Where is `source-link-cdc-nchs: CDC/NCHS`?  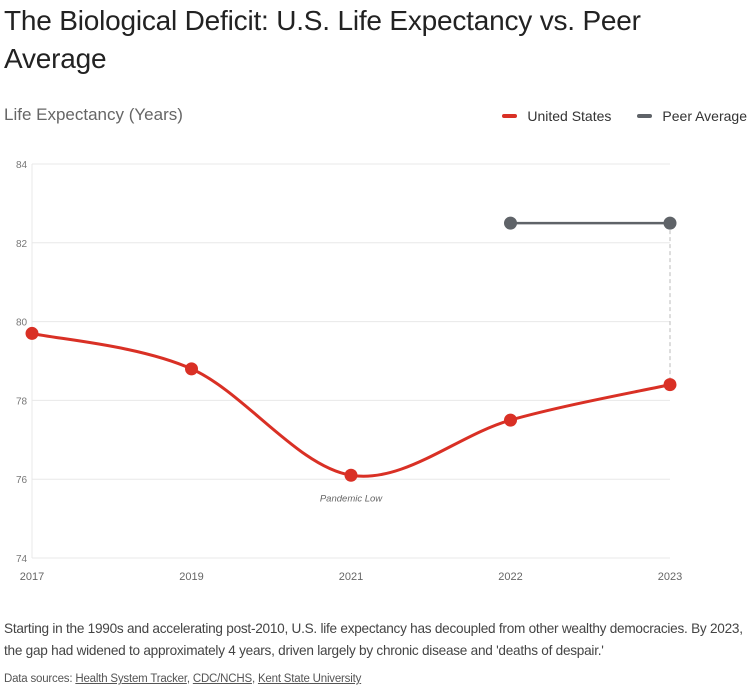
source-link-cdc-nchs: CDC/NCHS is located at coordinates (222, 679).